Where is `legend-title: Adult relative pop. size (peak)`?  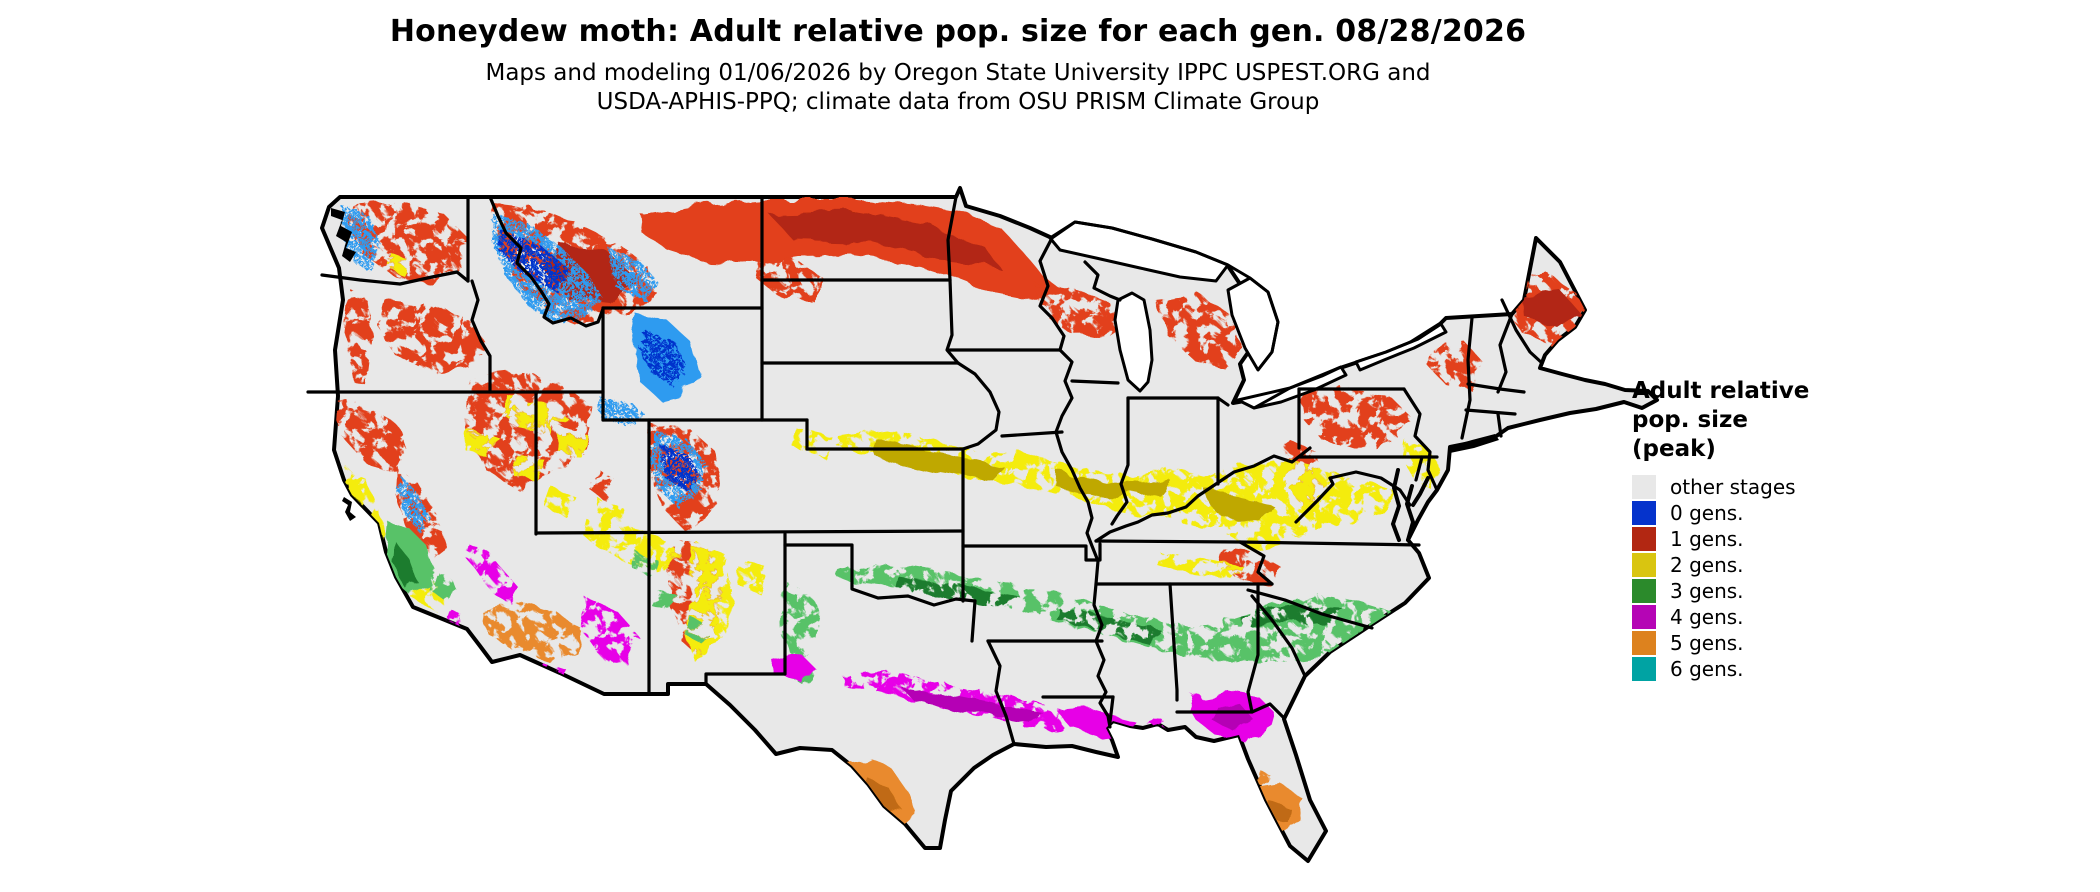
legend-title: Adult relative pop. size (peak) is located at coordinates (1772, 420).